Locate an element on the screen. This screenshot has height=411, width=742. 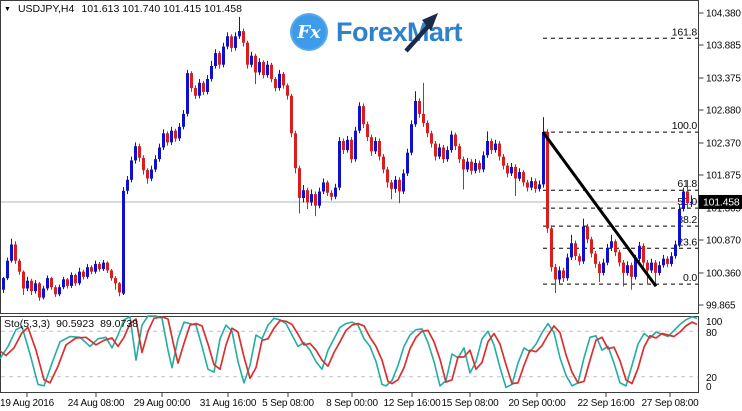
time-axis-label: 22 Sep 16:00 is located at coordinates (606, 403).